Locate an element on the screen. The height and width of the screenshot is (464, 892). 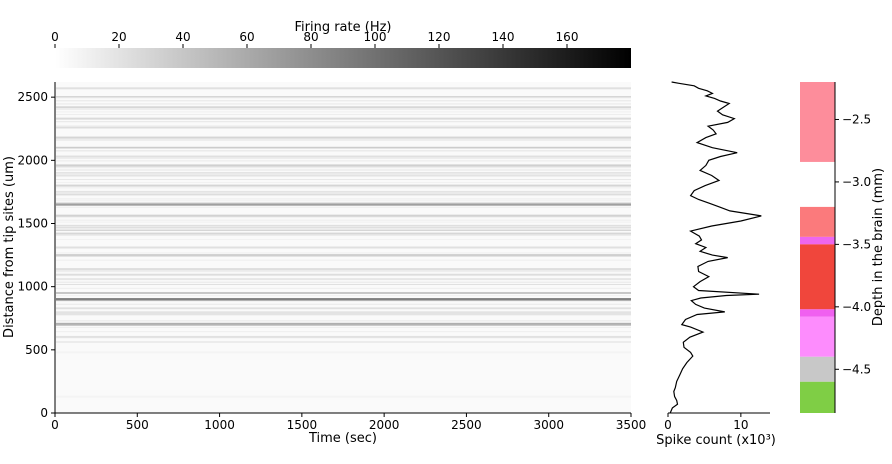
heatmap-x-tick-label: 0 is located at coordinates (55, 425).